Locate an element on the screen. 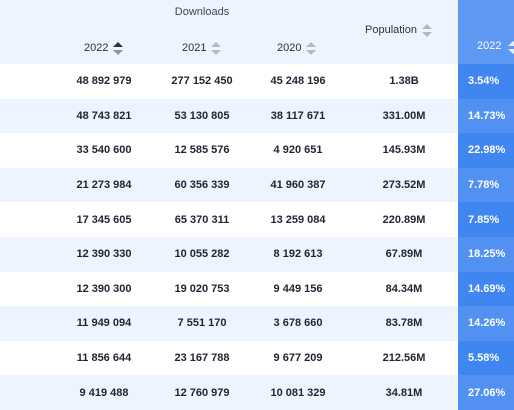  column-header-downloads-2021: 2021 is located at coordinates (202, 48).